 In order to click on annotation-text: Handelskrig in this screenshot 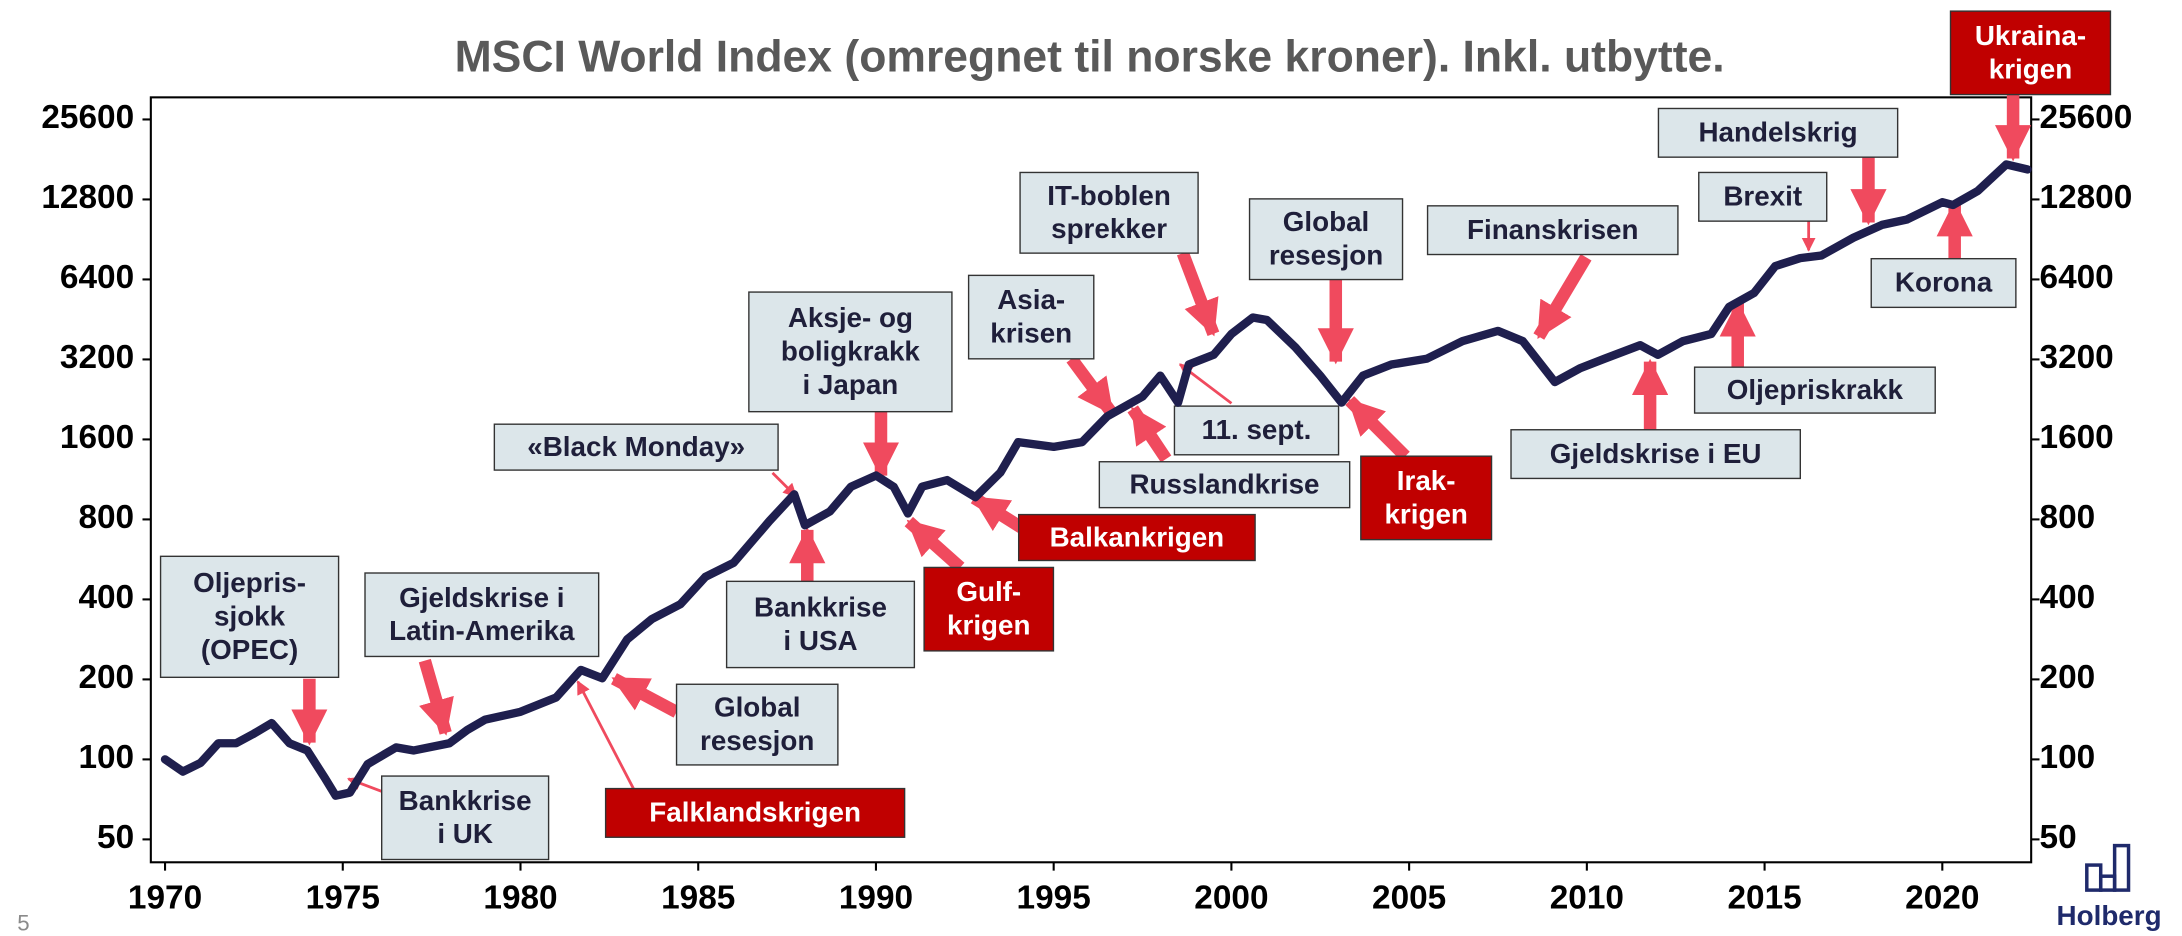, I will do `click(1777, 132)`.